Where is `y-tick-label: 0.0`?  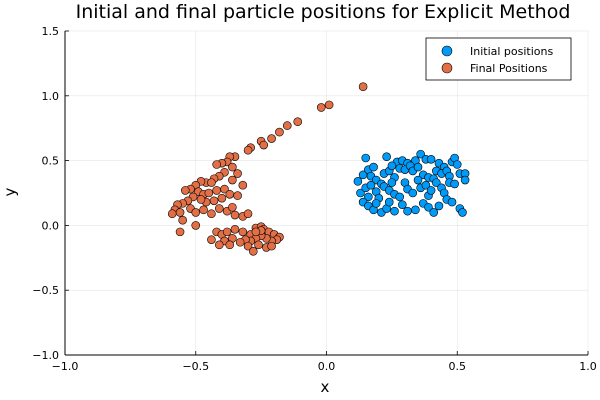 y-tick-label: 0.0 is located at coordinates (51, 225).